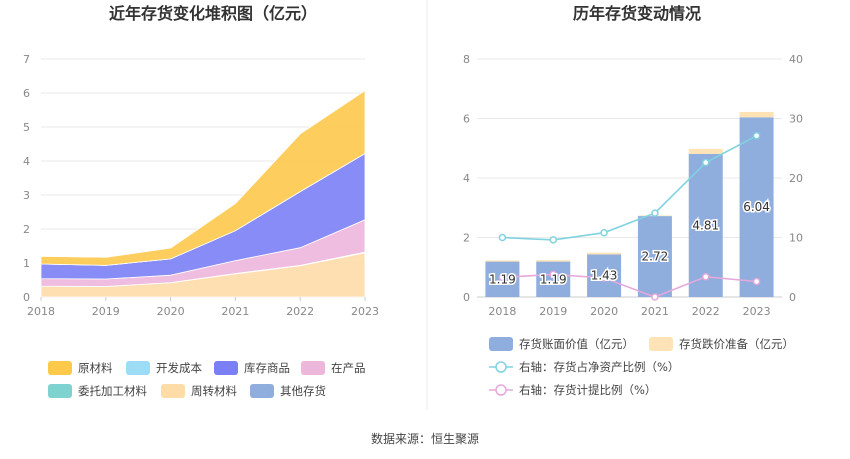 The height and width of the screenshot is (459, 850). What do you see at coordinates (26, 59) in the screenshot?
I see `left-y-tick: 7` at bounding box center [26, 59].